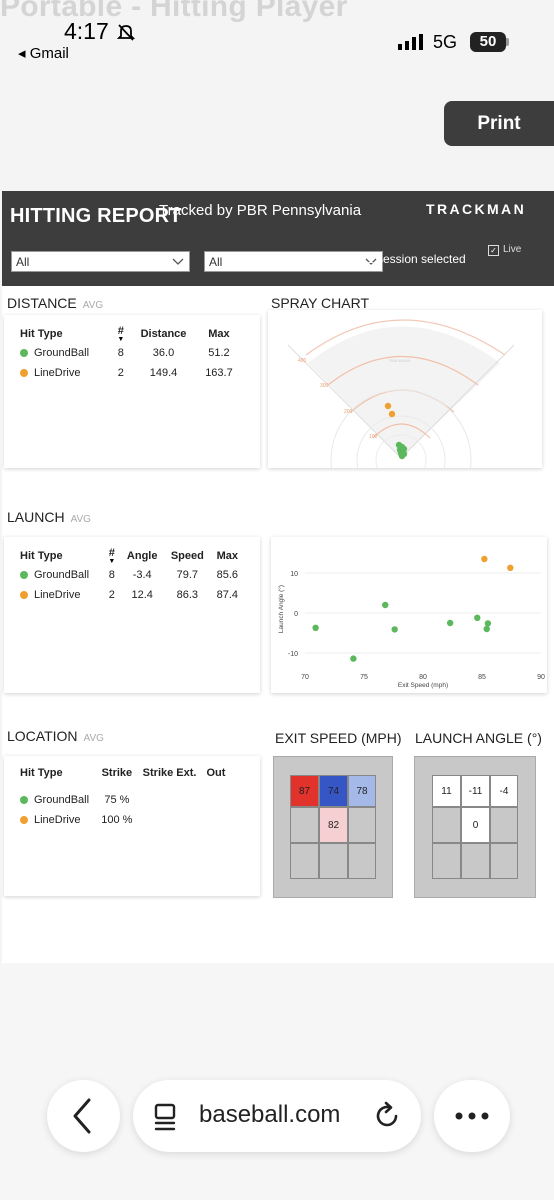 The image size is (554, 1200). Describe the element at coordinates (59, 595) in the screenshot. I see `hit-type-cell: LineDrive` at that location.